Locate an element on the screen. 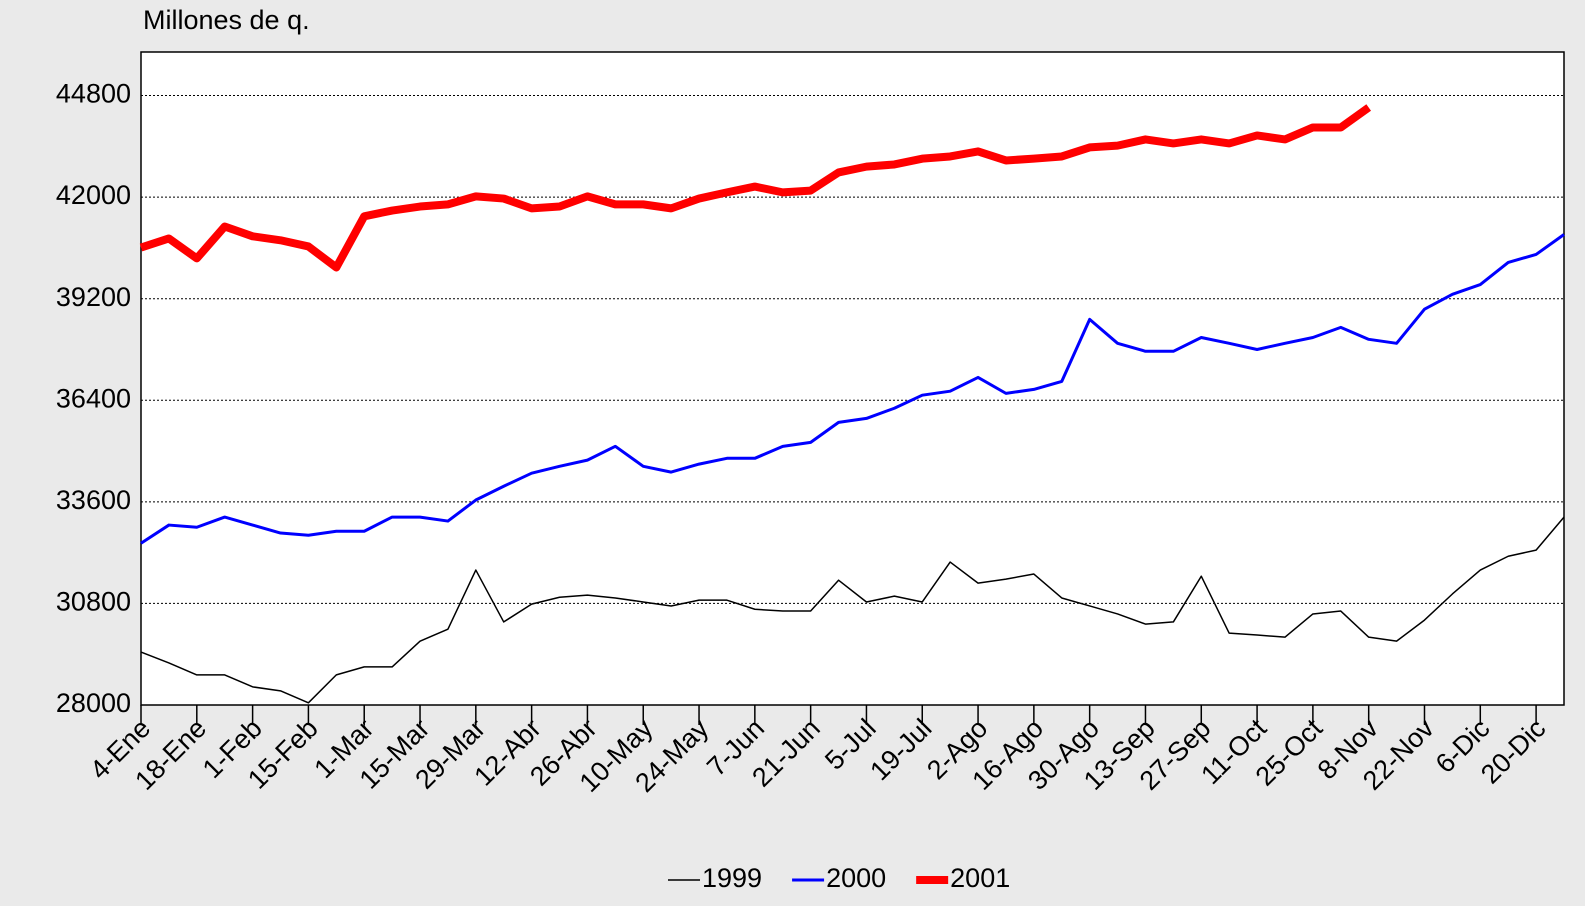 Image resolution: width=1585 pixels, height=906 pixels. y-tick-label: 44800 is located at coordinates (93, 94).